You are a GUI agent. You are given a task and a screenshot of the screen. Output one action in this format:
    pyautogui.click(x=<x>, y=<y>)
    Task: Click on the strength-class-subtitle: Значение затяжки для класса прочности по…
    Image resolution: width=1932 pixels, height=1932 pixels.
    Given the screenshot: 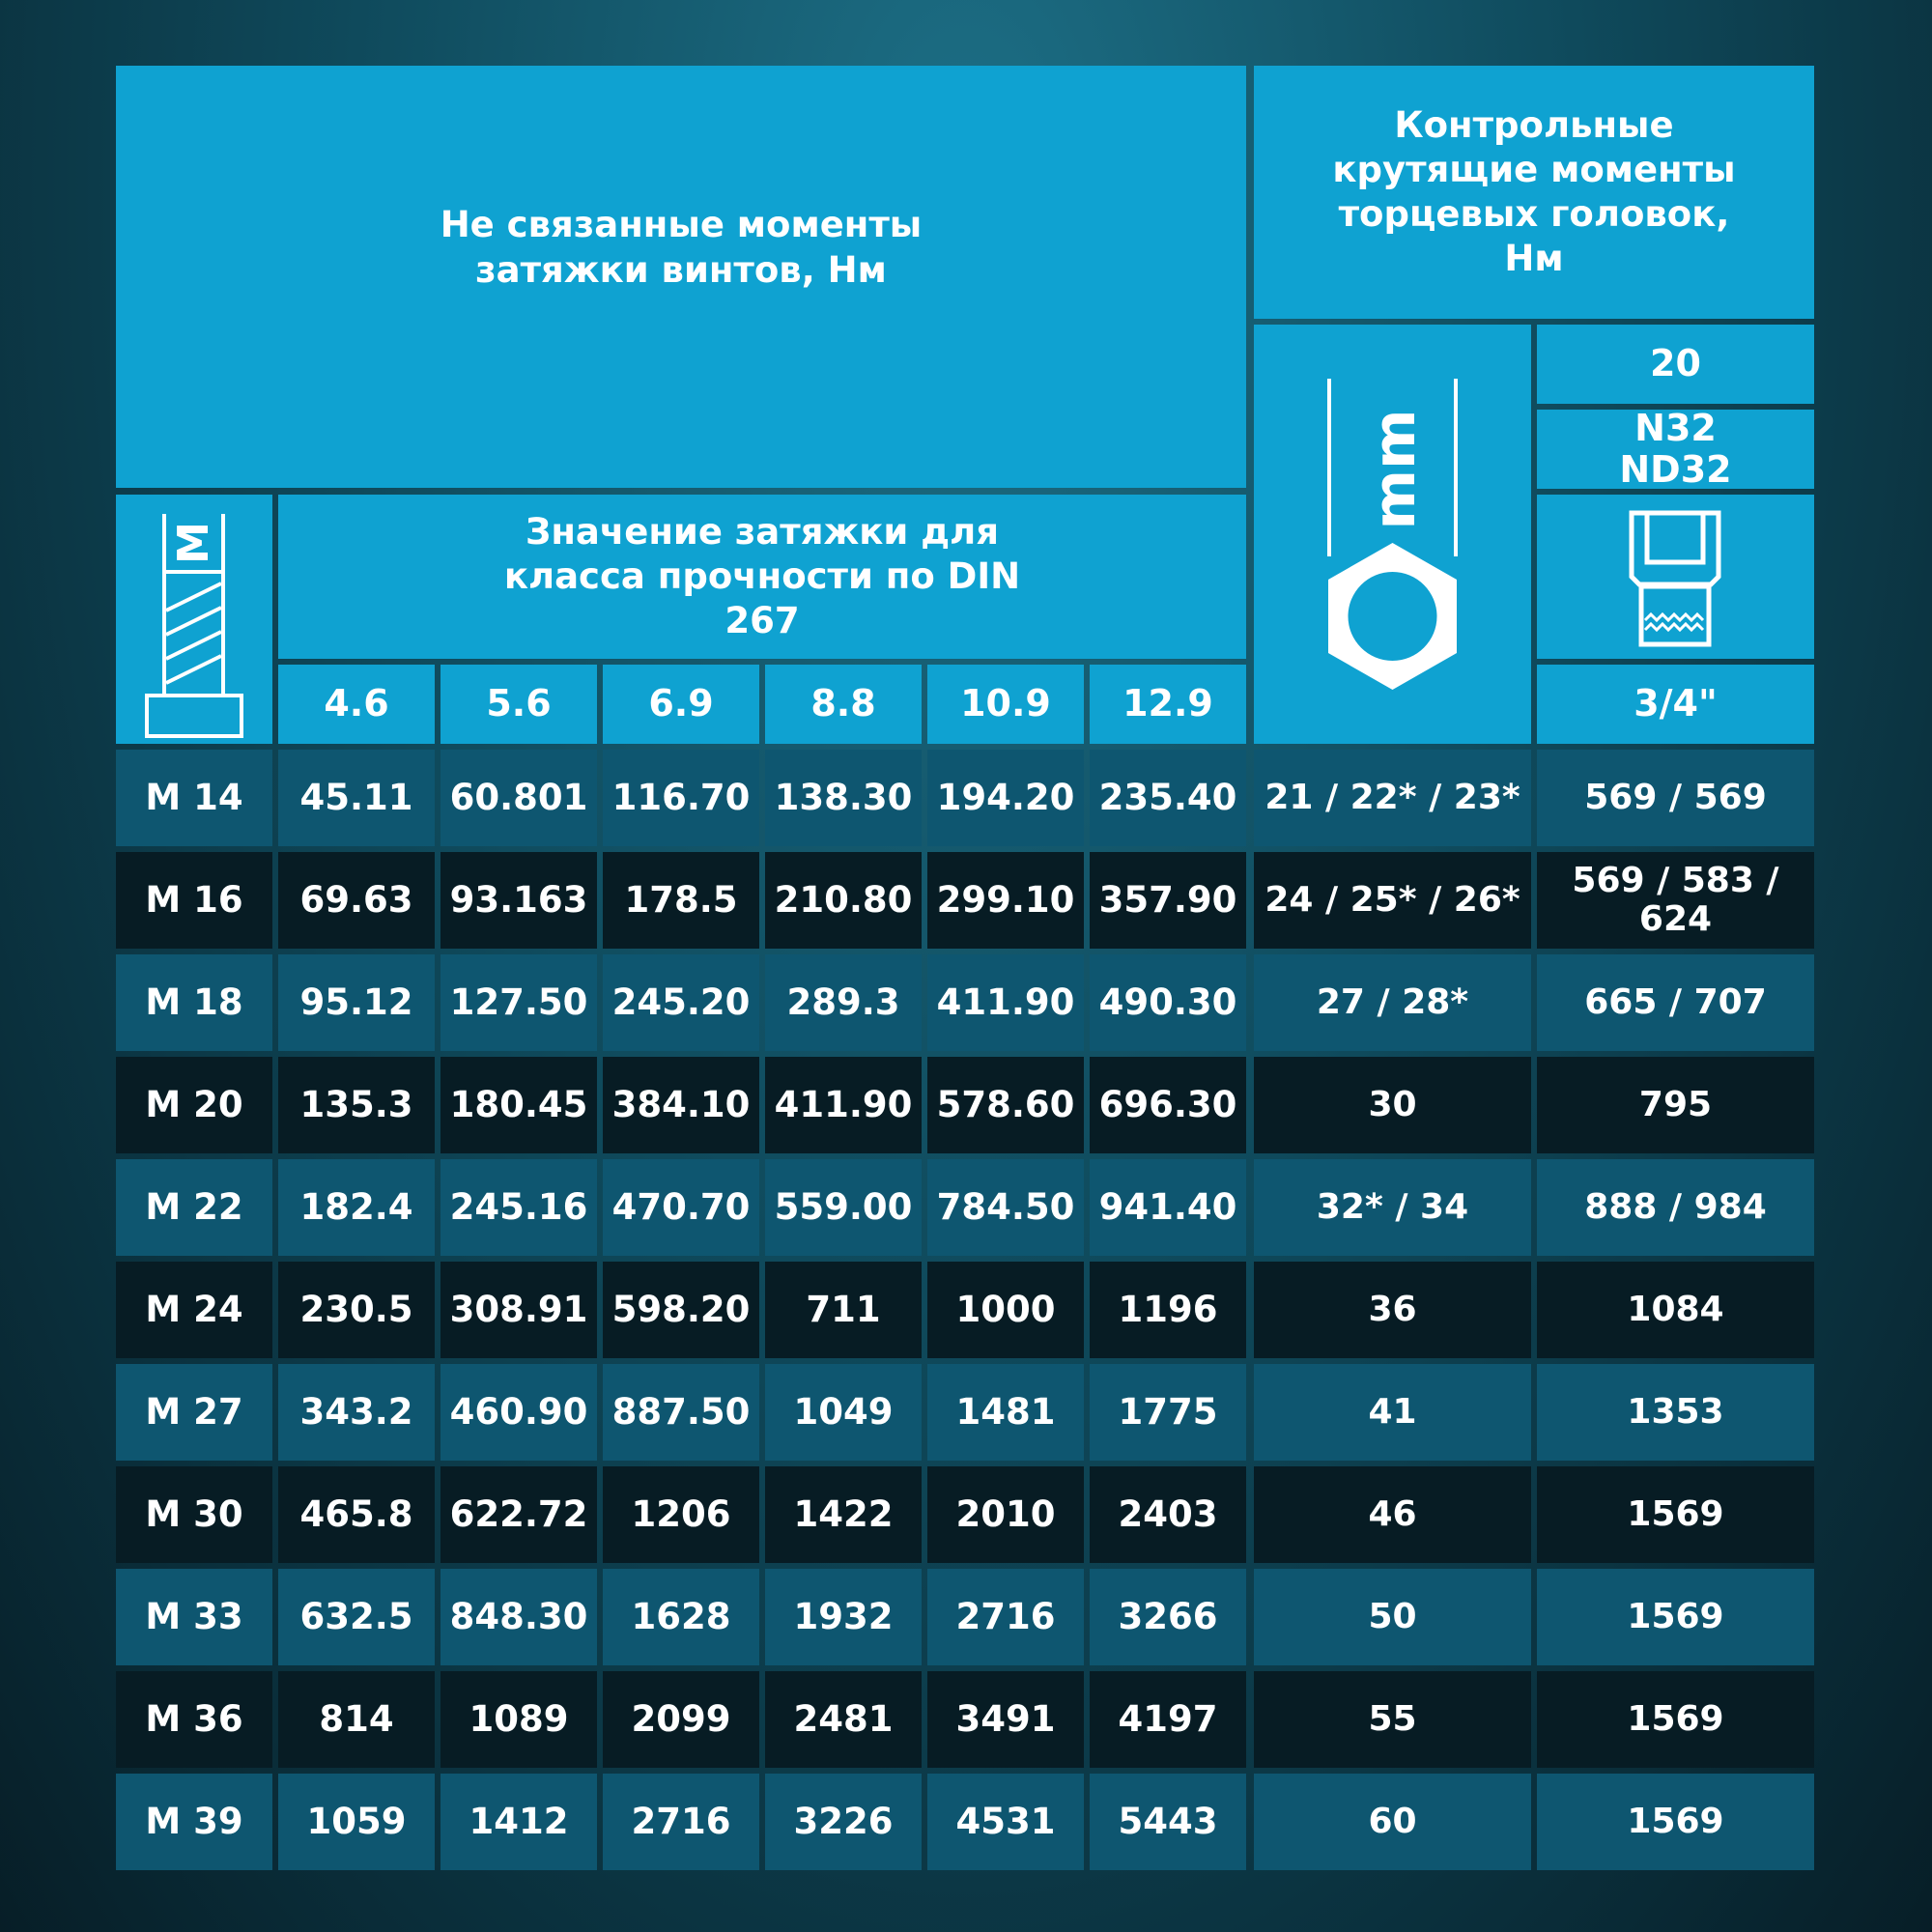 What is the action you would take?
    pyautogui.click(x=762, y=577)
    